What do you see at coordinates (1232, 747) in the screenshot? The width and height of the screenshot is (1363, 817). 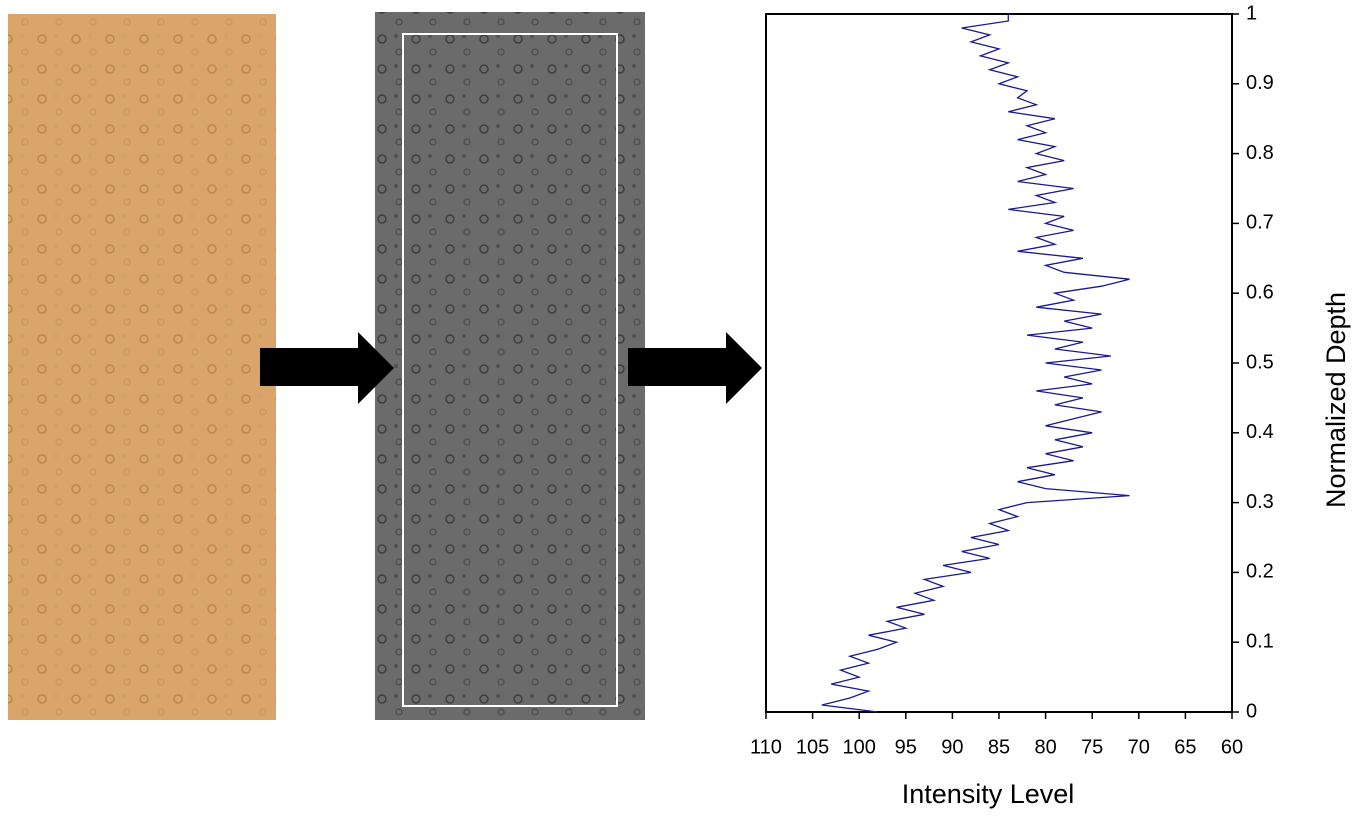 I see `x-tick-label: 60` at bounding box center [1232, 747].